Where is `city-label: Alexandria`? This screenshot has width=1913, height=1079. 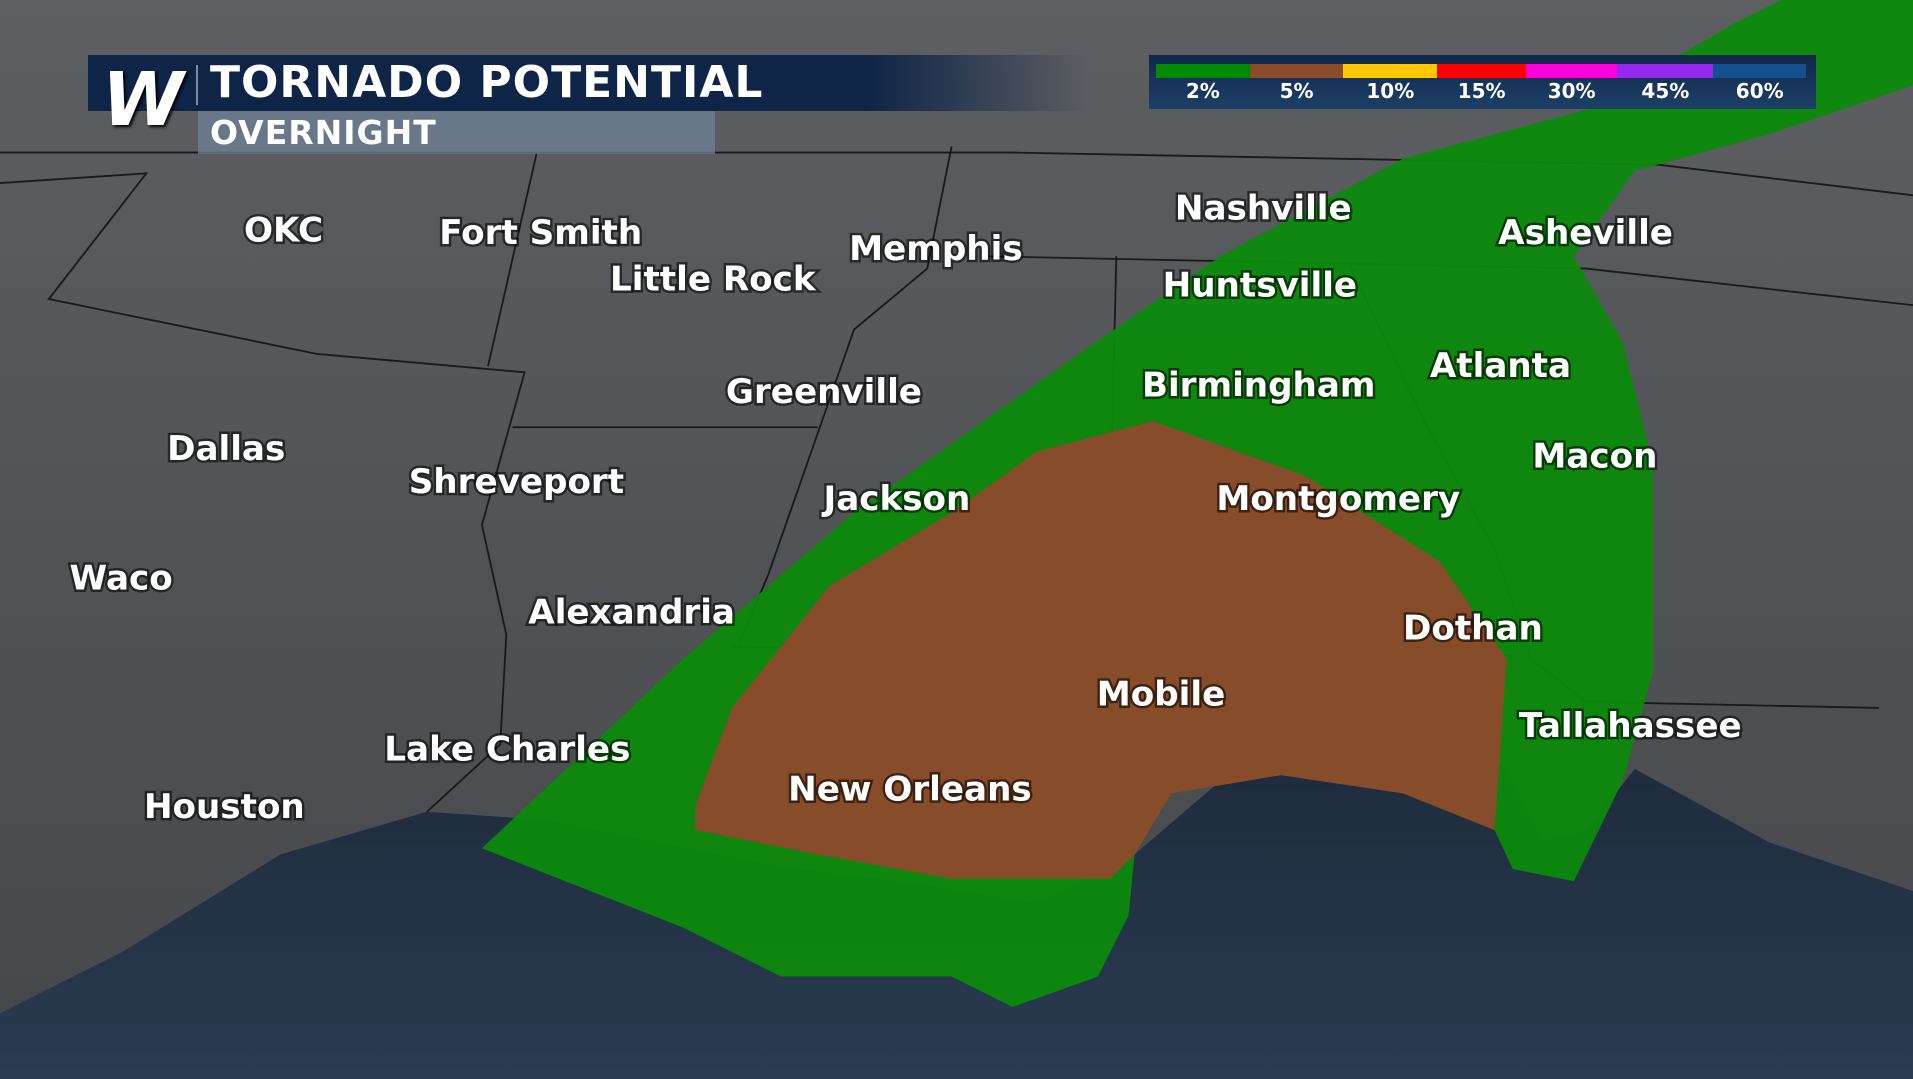
city-label: Alexandria is located at coordinates (631, 613).